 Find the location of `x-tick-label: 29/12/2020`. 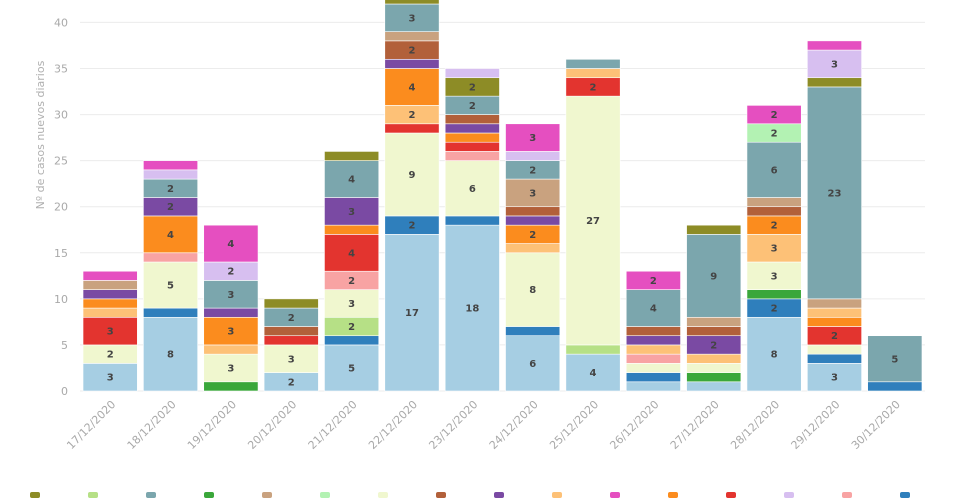

x-tick-label: 29/12/2020 is located at coordinates (816, 425).